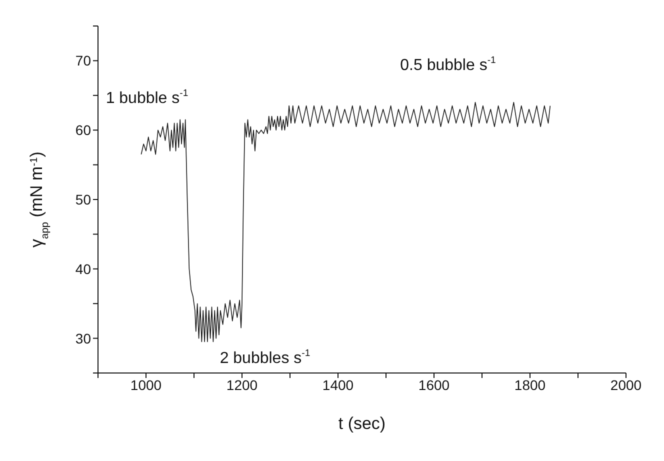 The height and width of the screenshot is (461, 664). I want to click on x-axis-title: t (sec), so click(362, 423).